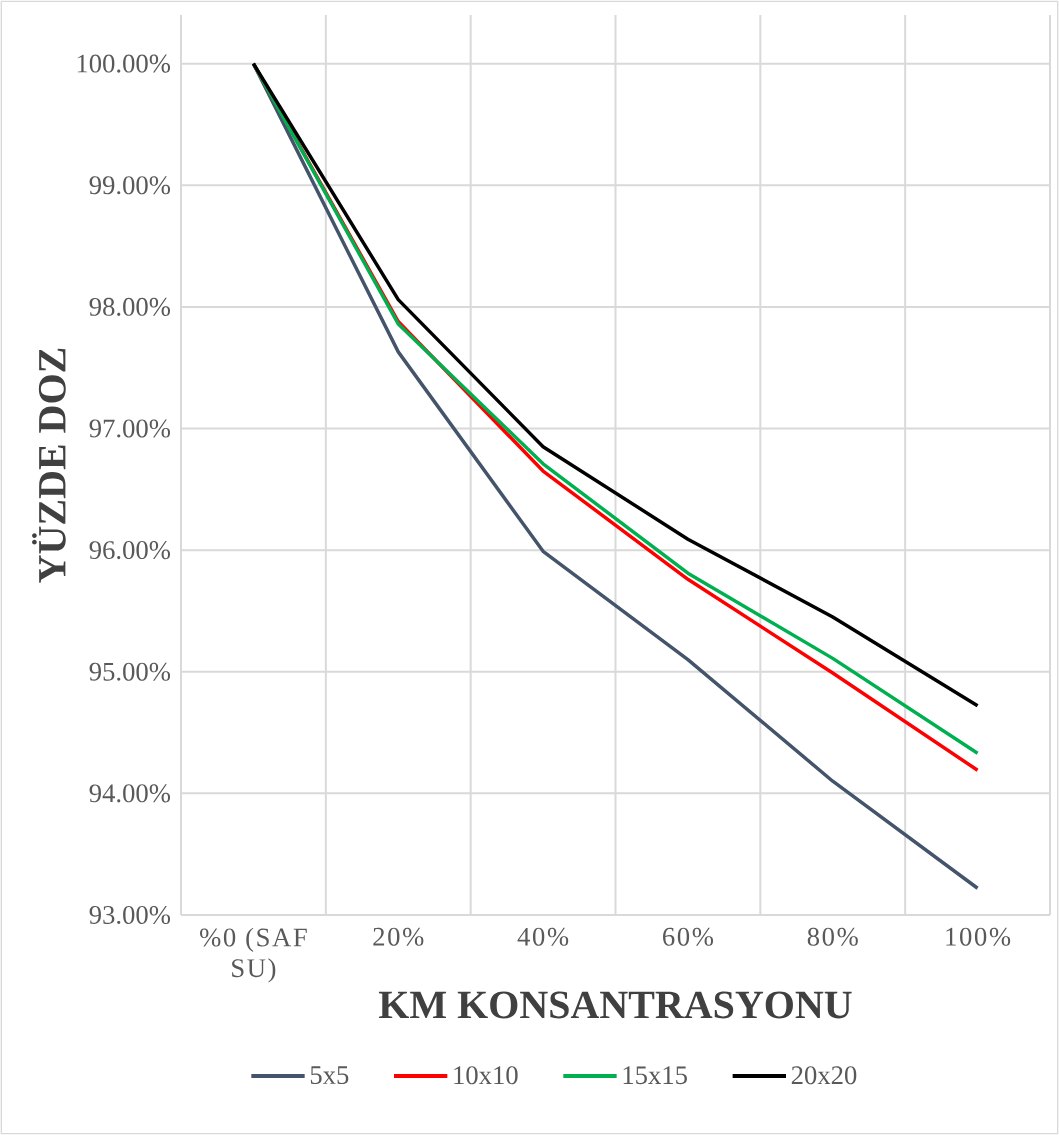 This screenshot has height=1135, width=1059. Describe the element at coordinates (130, 915) in the screenshot. I see `y-tick-label: 93.00%` at that location.